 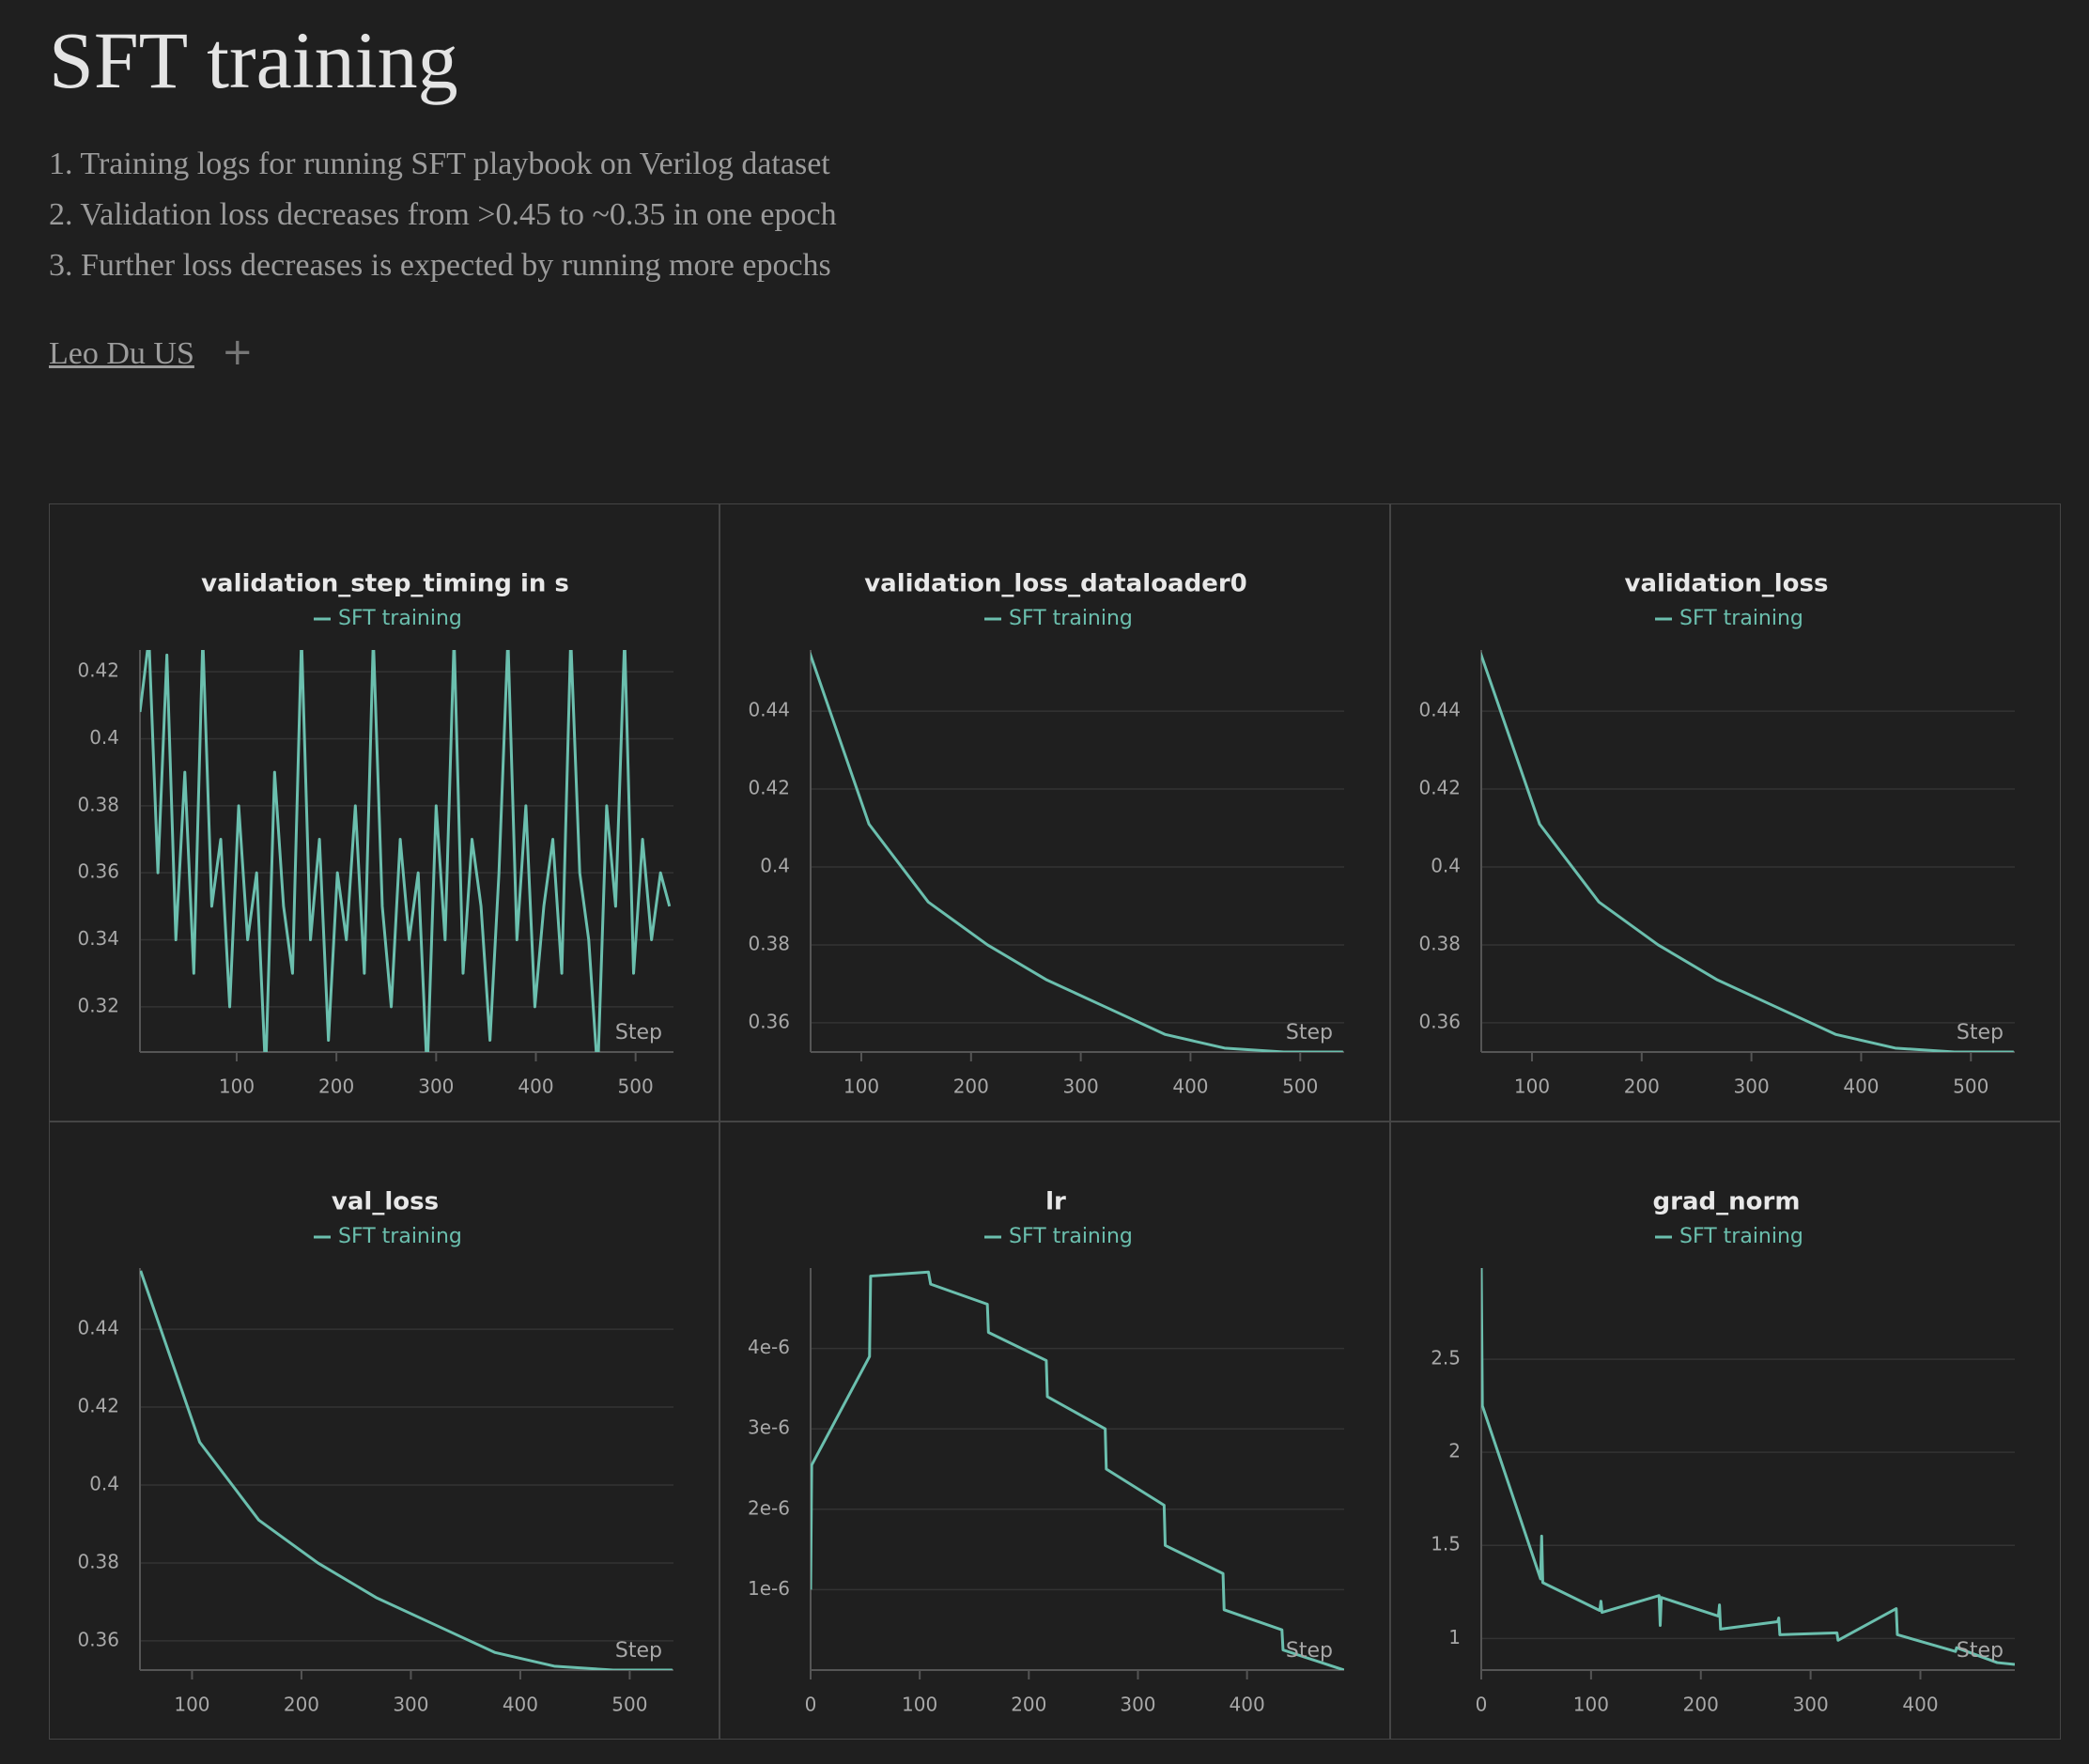 I want to click on y-tick-label: 3e-6, so click(x=769, y=1427).